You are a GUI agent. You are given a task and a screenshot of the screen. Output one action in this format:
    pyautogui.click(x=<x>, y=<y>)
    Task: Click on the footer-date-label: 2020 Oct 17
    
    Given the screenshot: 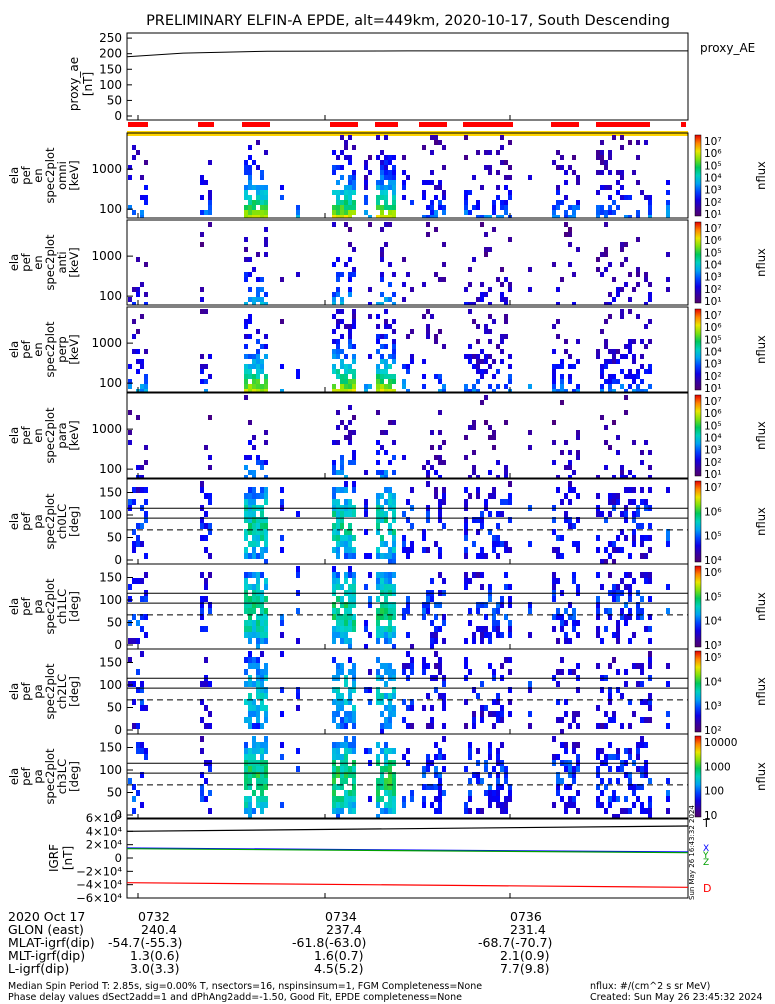 What is the action you would take?
    pyautogui.click(x=47, y=916)
    